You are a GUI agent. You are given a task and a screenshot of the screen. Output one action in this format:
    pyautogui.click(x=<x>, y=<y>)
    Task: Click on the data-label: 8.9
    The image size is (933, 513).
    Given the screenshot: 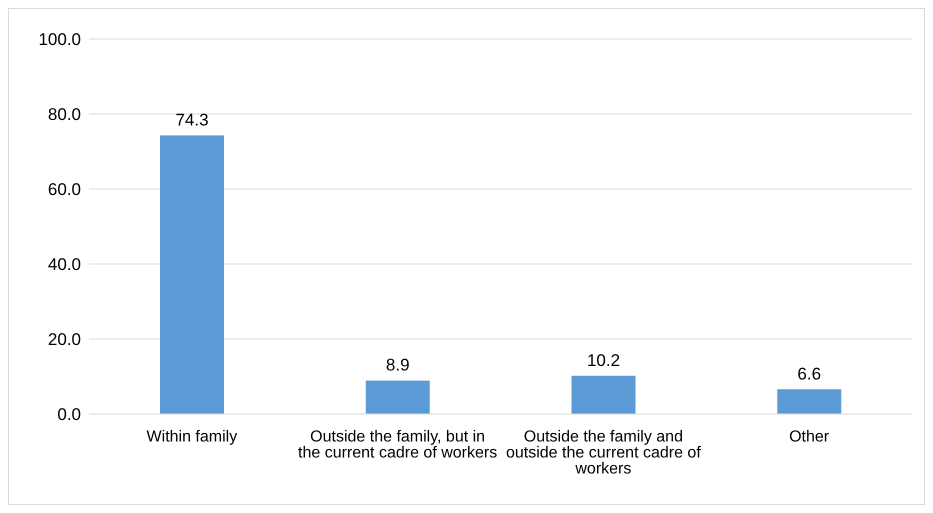 What is the action you would take?
    pyautogui.click(x=398, y=365)
    